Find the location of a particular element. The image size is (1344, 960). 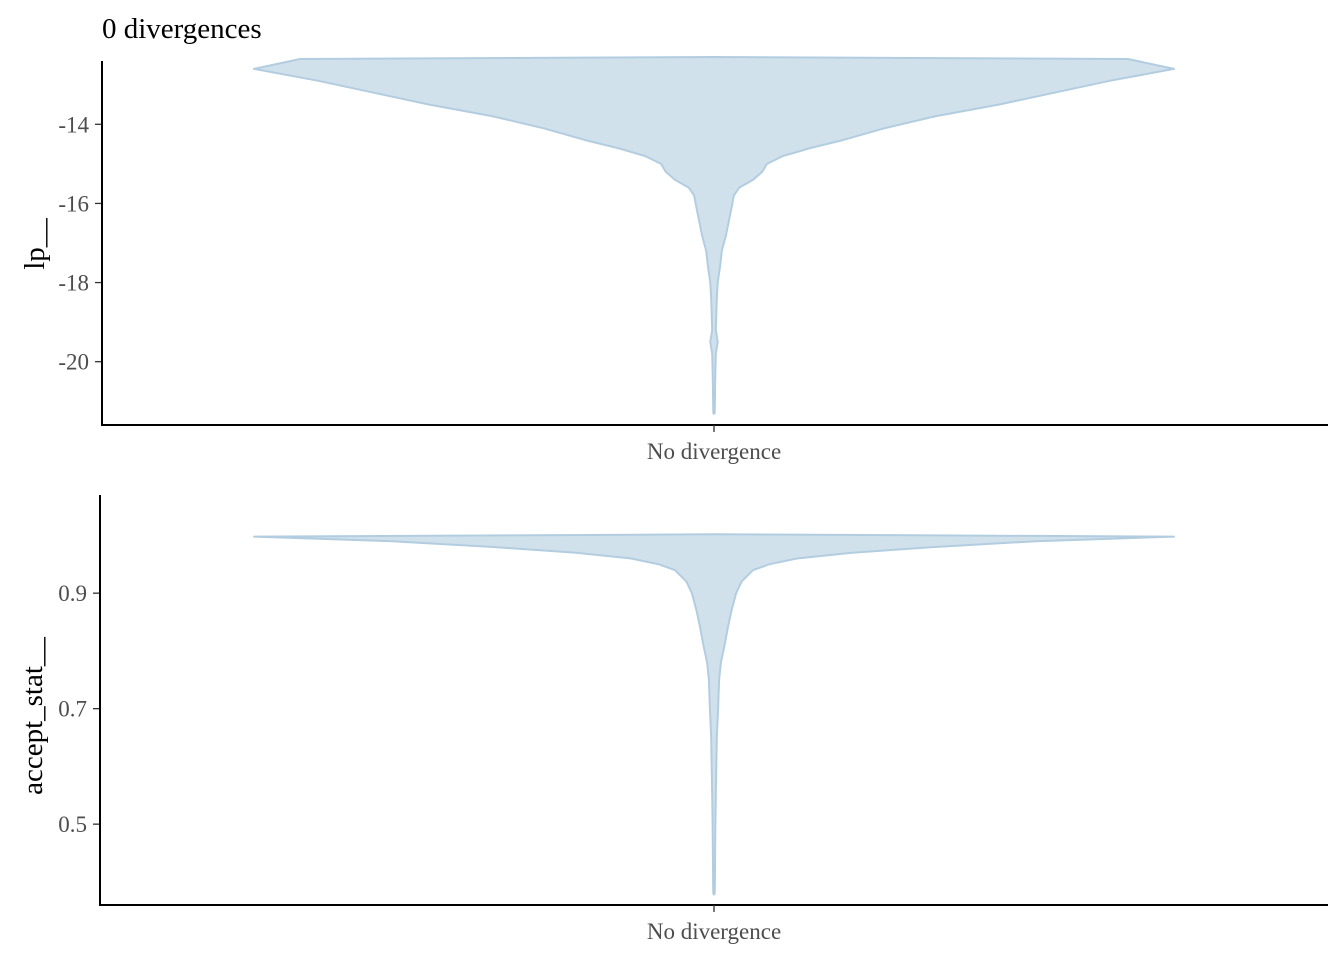

y-tick-label: -16 is located at coordinates (73, 203).